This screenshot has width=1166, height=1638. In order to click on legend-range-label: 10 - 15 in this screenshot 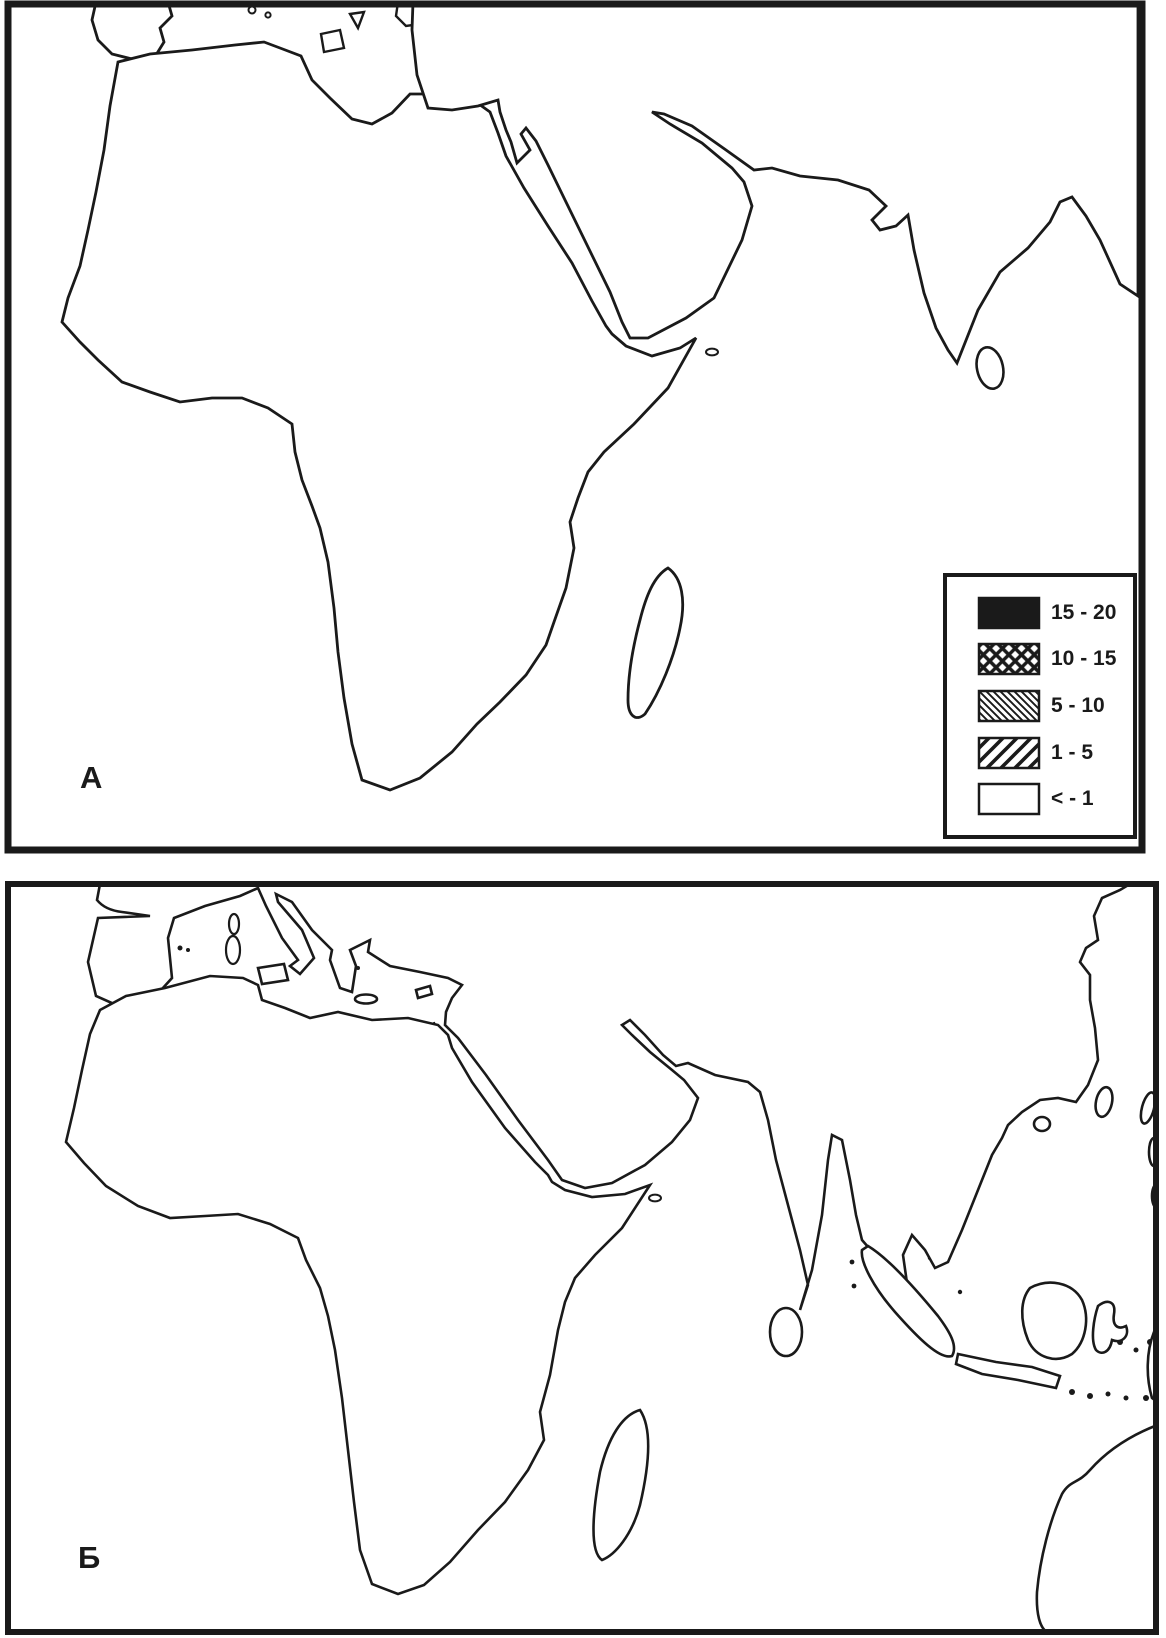, I will do `click(1084, 659)`.